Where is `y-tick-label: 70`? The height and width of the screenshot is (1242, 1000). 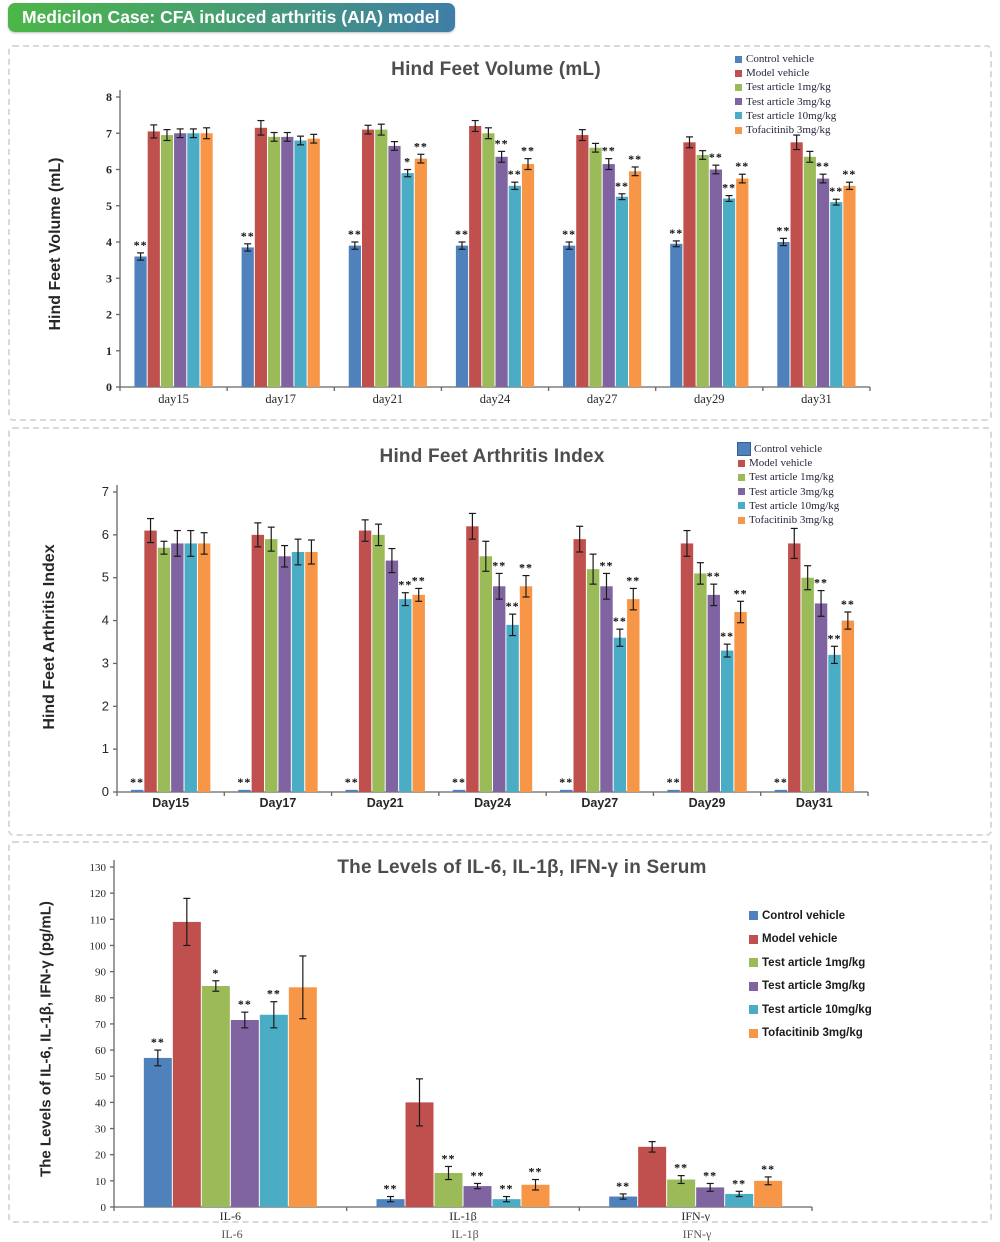 y-tick-label: 70 is located at coordinates (101, 1025).